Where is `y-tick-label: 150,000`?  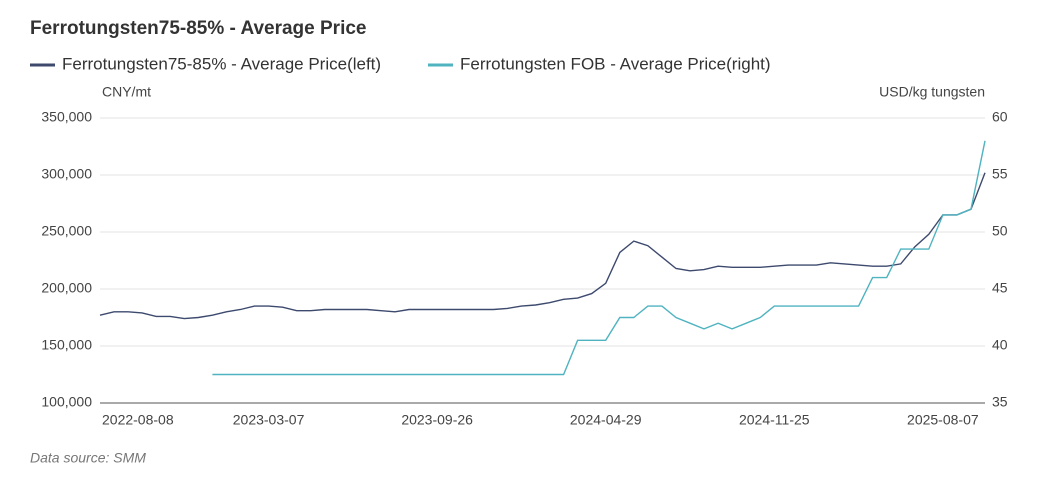
y-tick-label: 150,000 is located at coordinates (66, 345).